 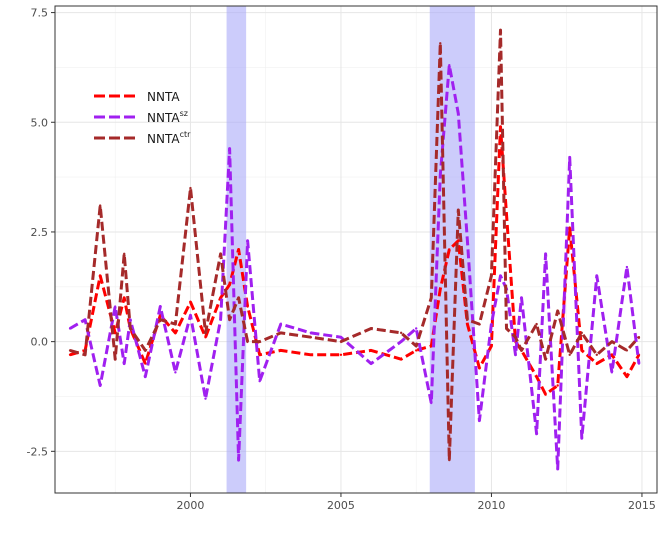 What do you see at coordinates (37, 451) in the screenshot?
I see `y-tick-label: -2.5` at bounding box center [37, 451].